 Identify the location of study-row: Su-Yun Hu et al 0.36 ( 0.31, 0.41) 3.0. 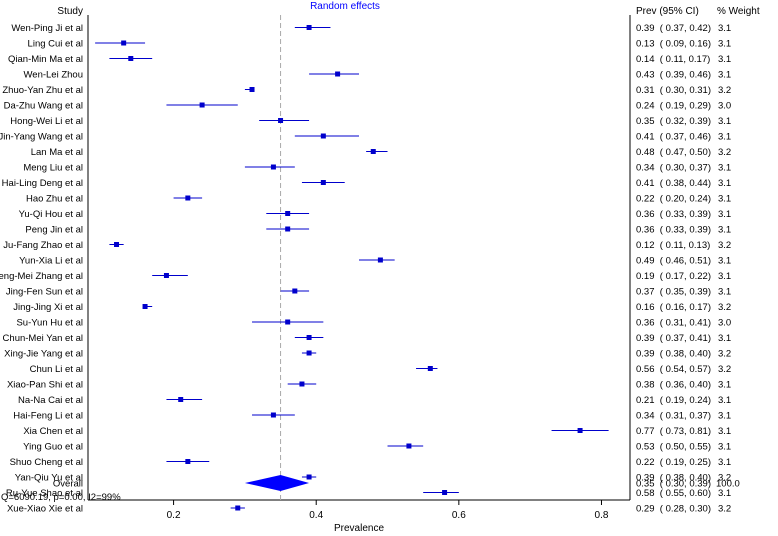
(373, 323).